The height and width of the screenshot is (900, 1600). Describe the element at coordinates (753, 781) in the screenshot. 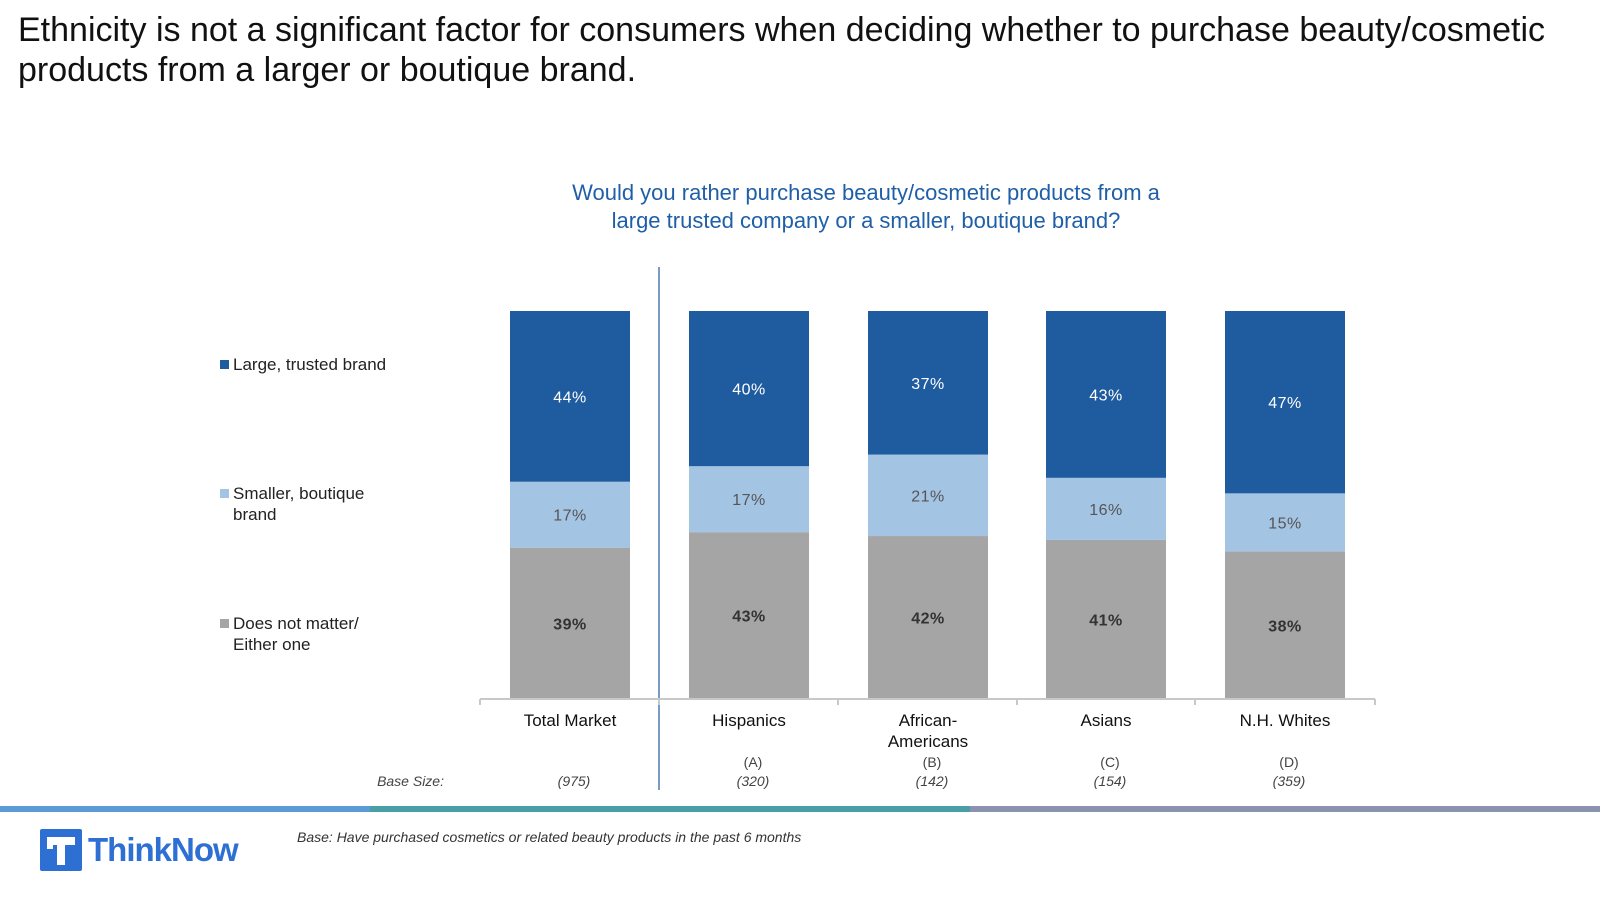

I see `base-size-value: (320)` at that location.